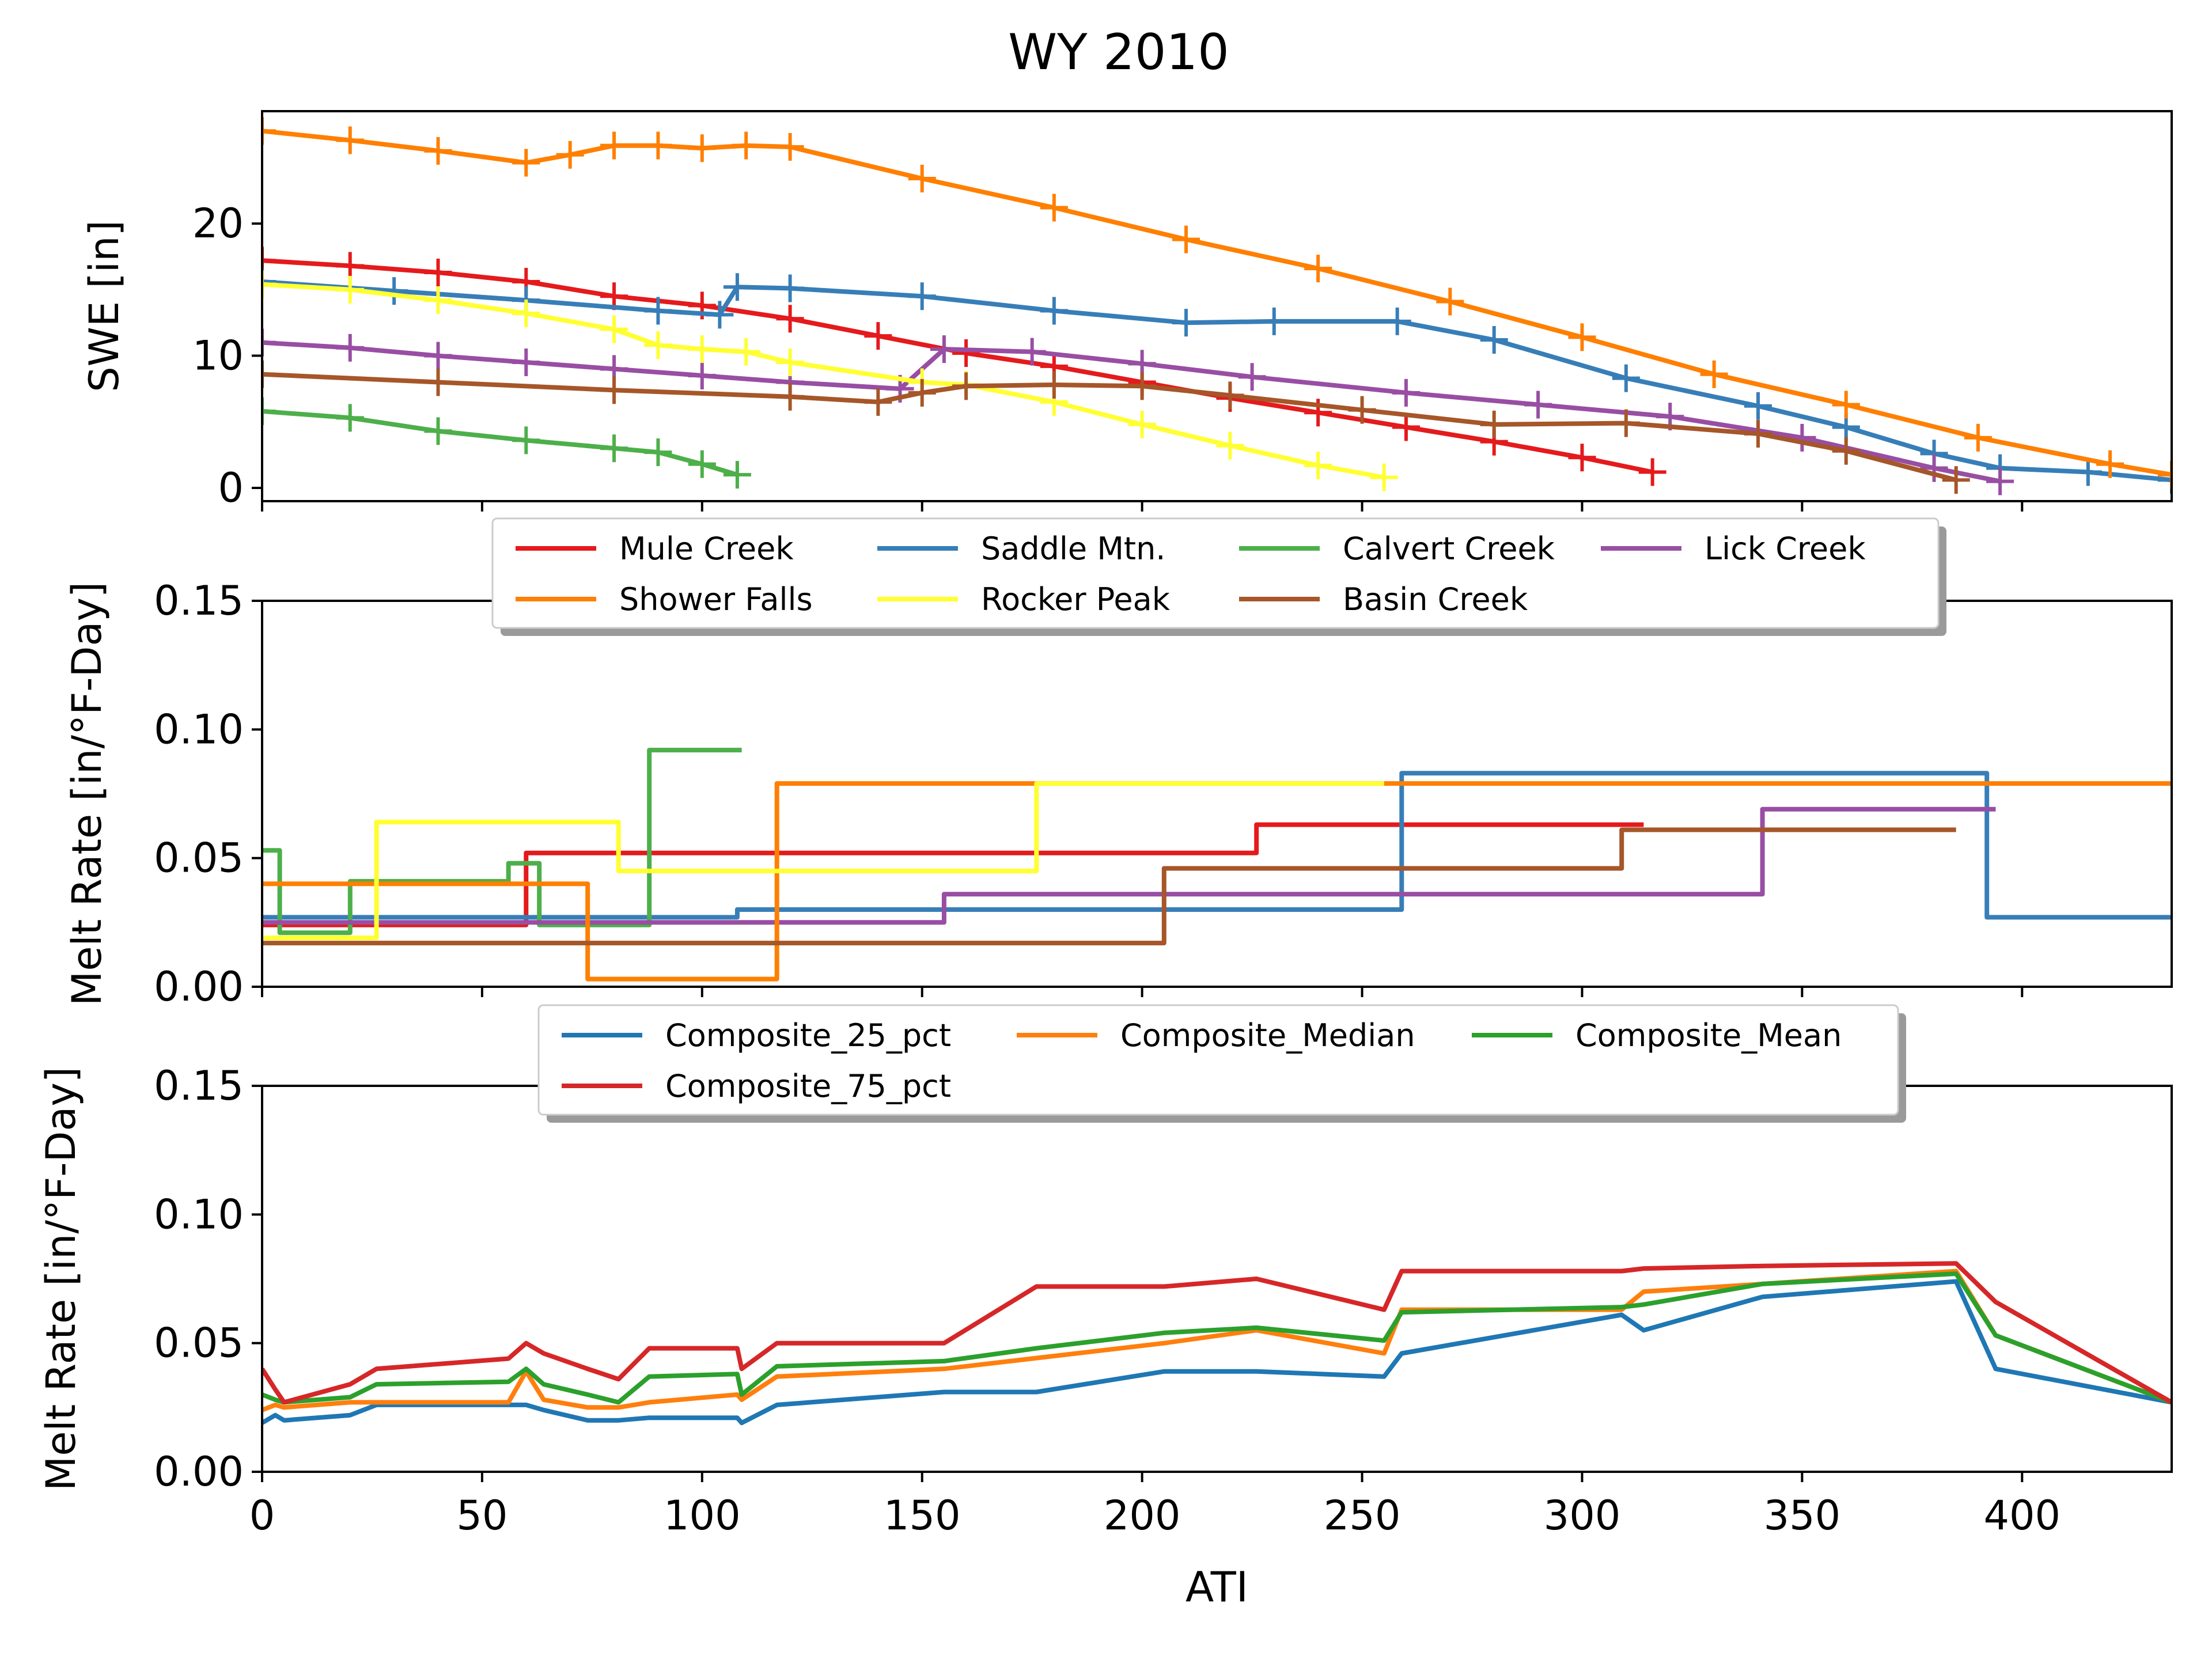  What do you see at coordinates (1582, 1515) in the screenshot?
I see `x-tick-label: 300` at bounding box center [1582, 1515].